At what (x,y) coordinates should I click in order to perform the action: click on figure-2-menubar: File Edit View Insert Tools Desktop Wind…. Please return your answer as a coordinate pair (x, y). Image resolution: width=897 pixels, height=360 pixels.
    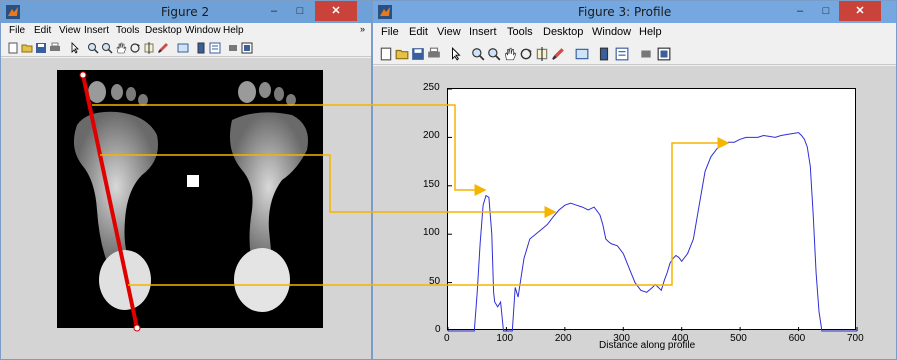
    Looking at the image, I should click on (186, 31).